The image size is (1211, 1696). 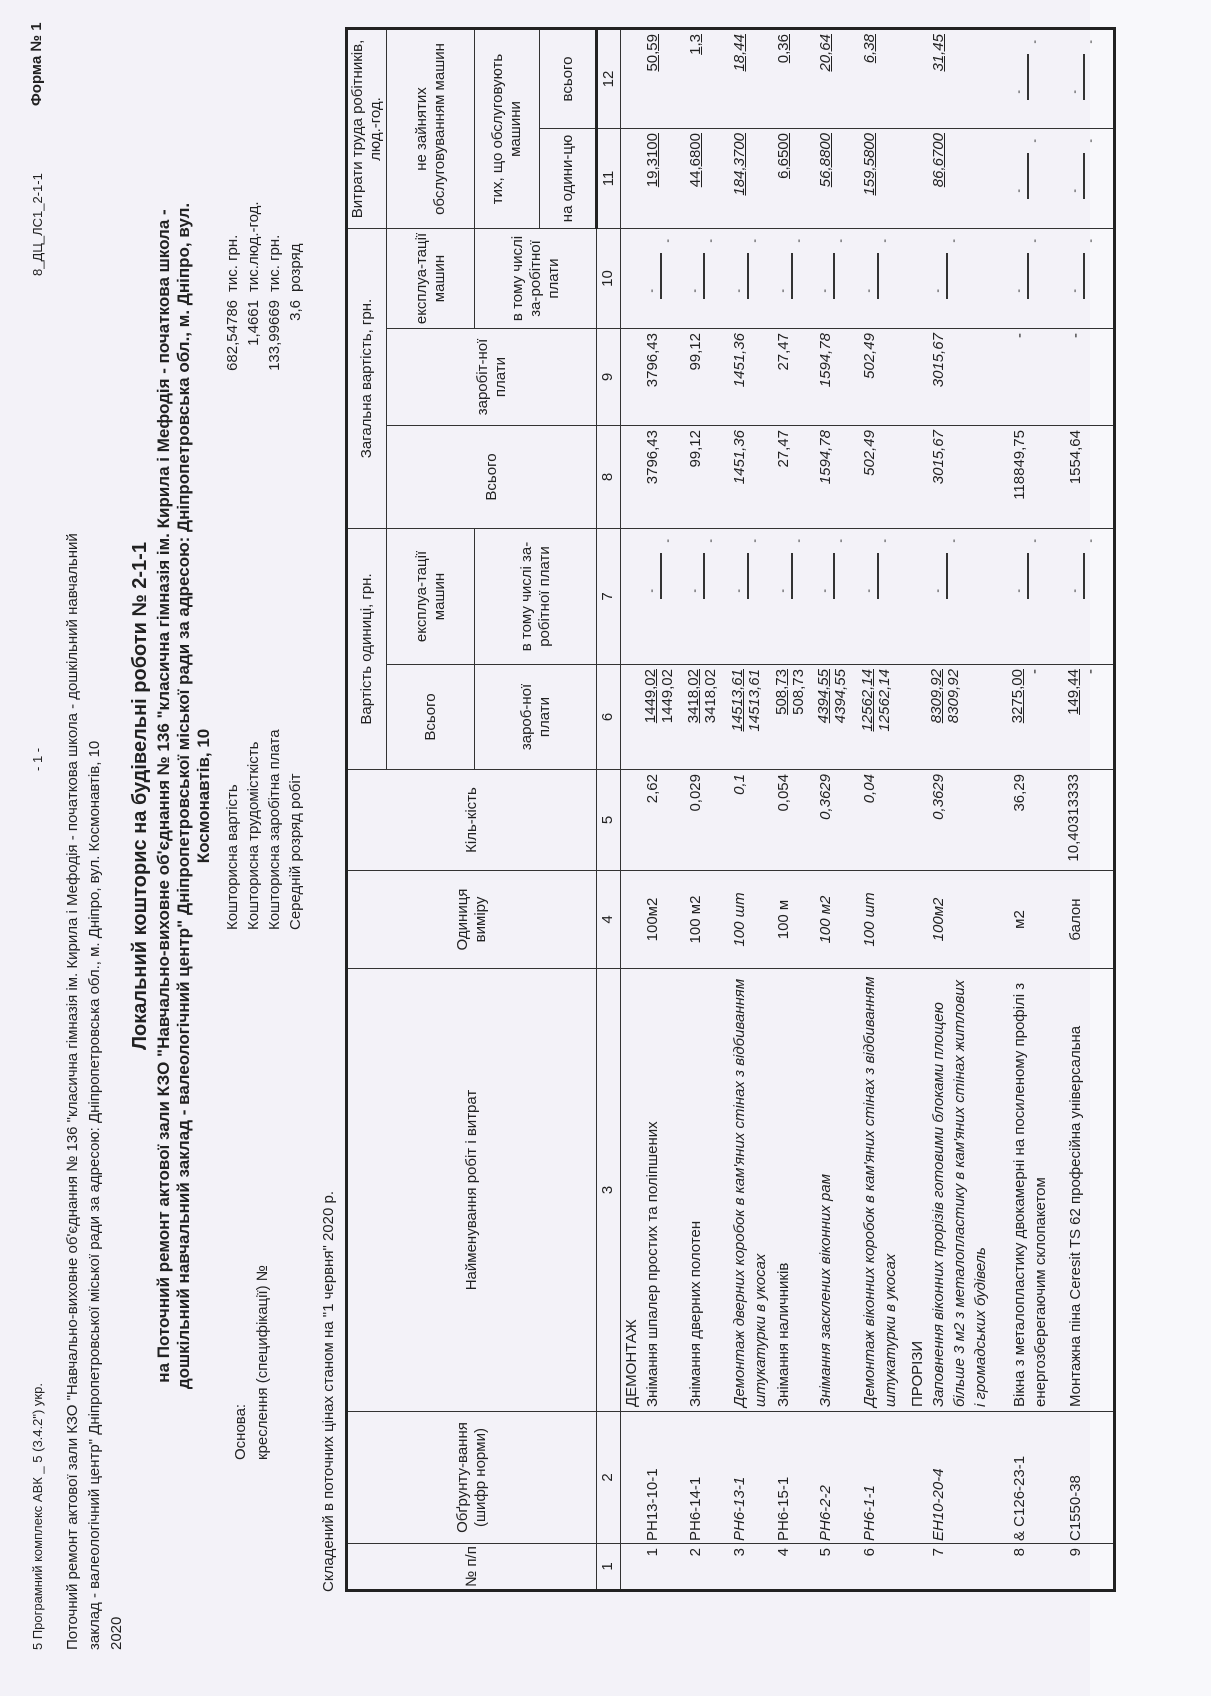 What do you see at coordinates (491, 477) in the screenshot?
I see `header-total: Всього` at bounding box center [491, 477].